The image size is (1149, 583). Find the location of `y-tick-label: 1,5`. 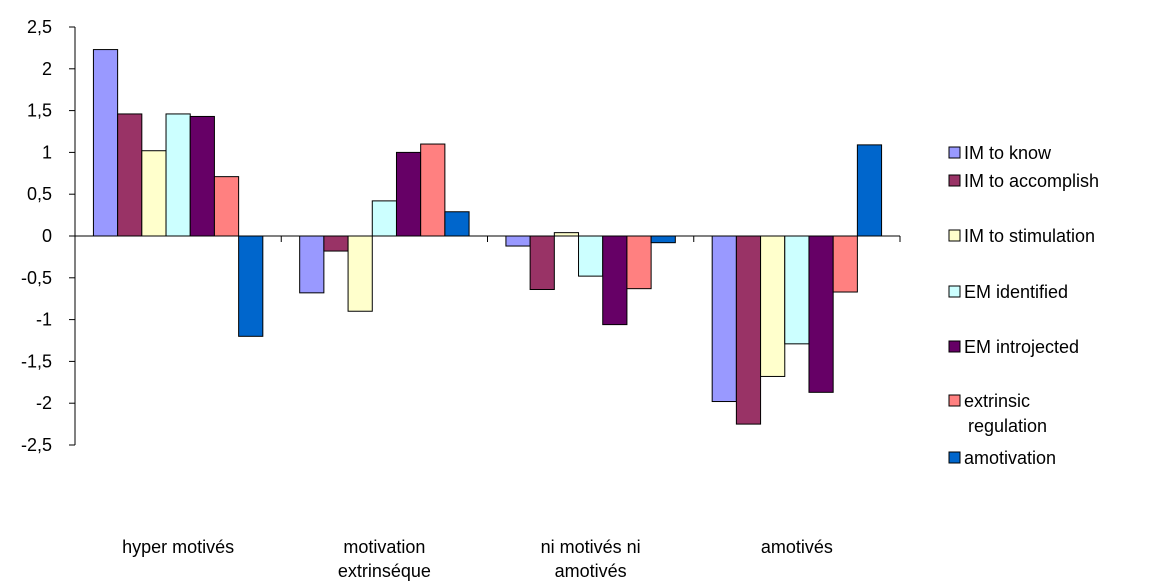

y-tick-label: 1,5 is located at coordinates (39, 111).